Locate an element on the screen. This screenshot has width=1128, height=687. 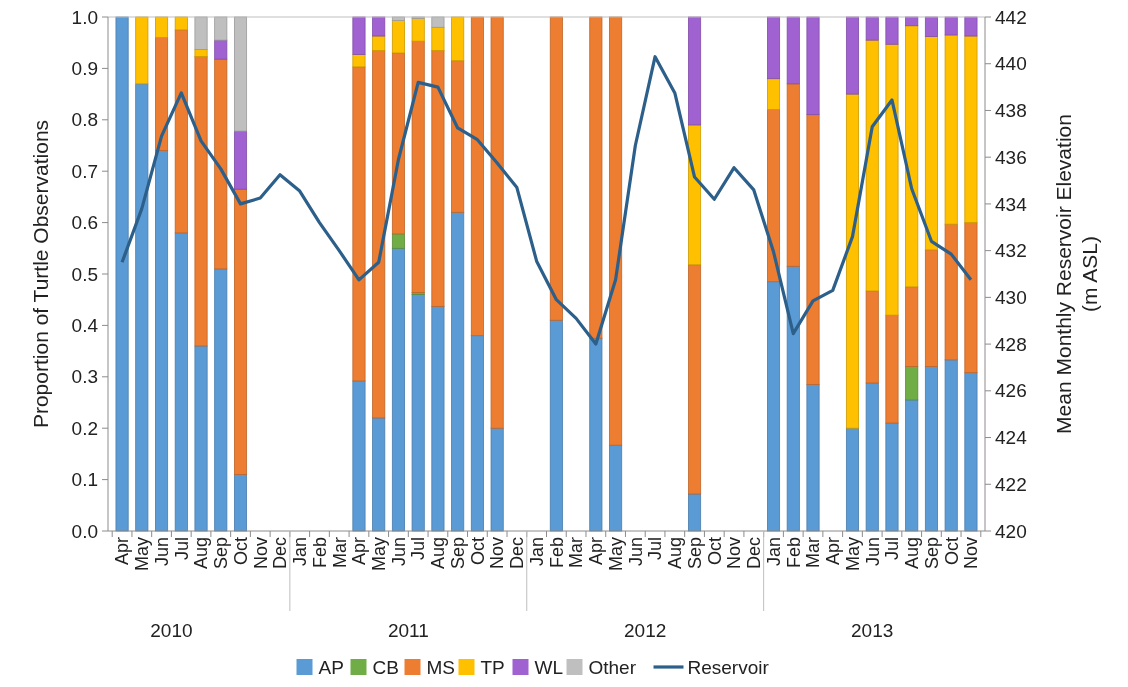
y-tick-label: 0.5 is located at coordinates (84, 274).